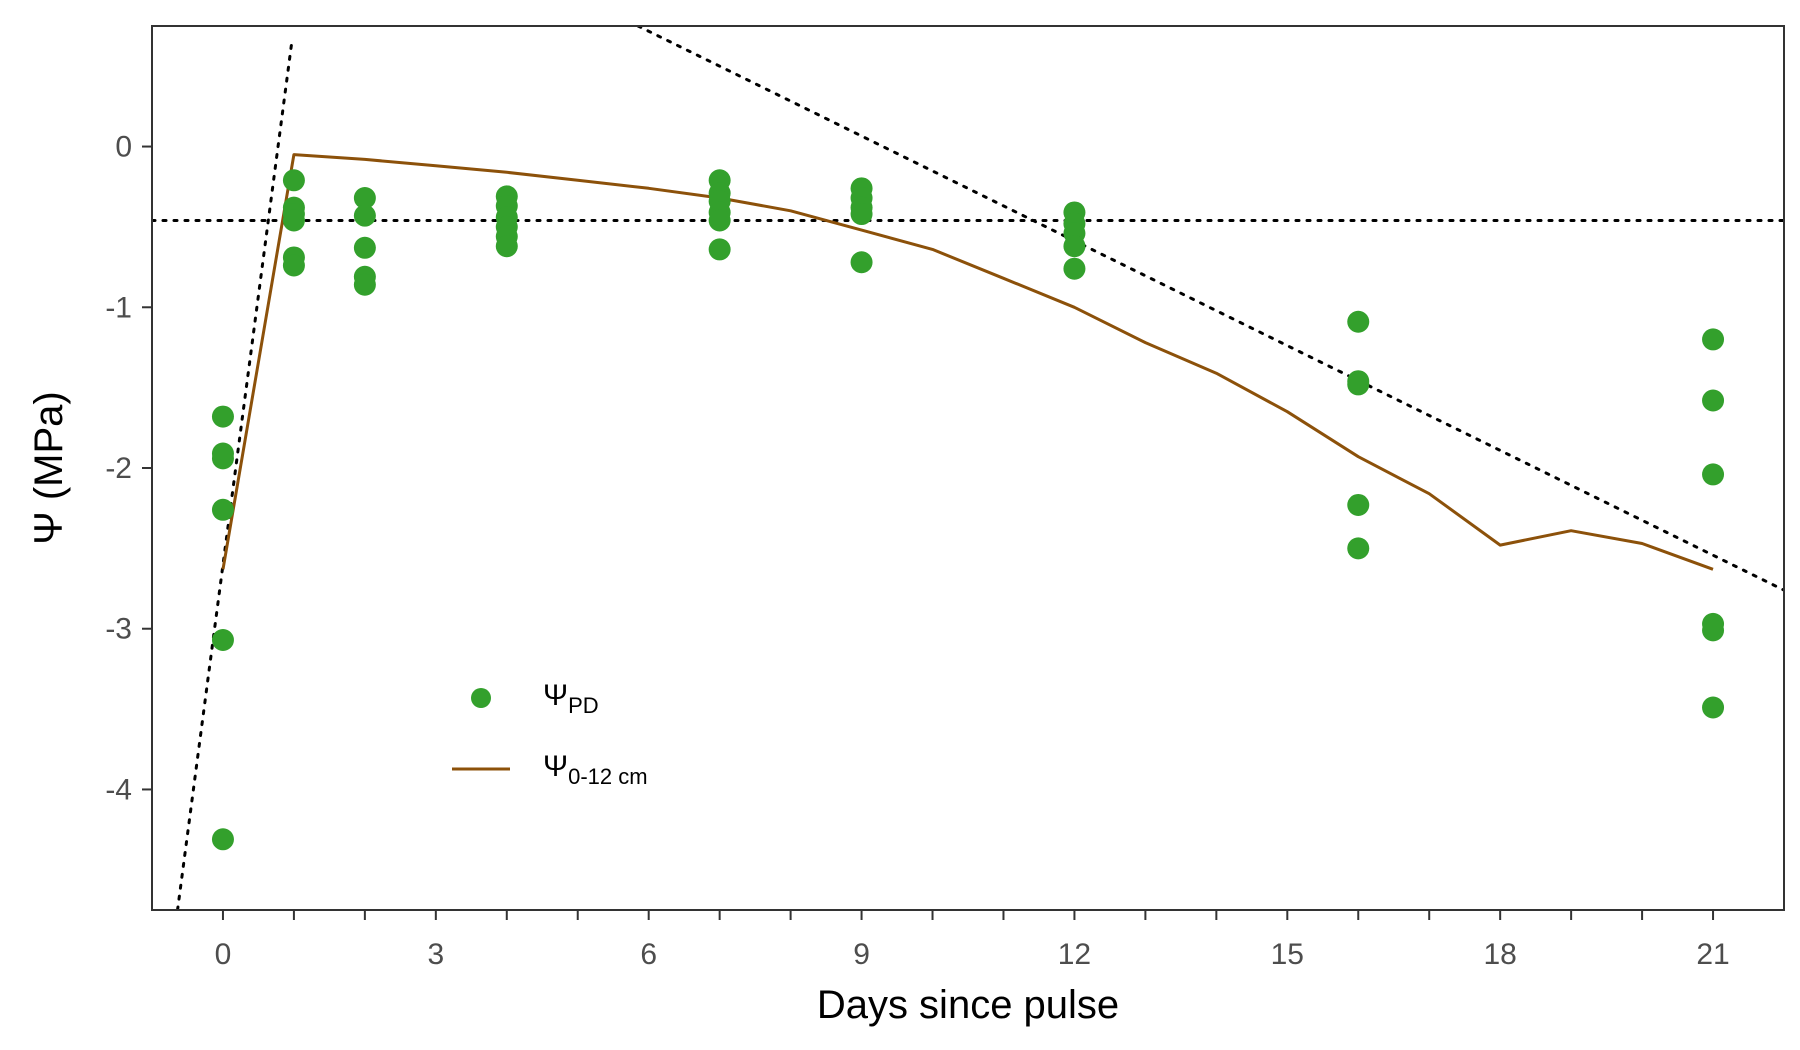  I want to click on y-tick-label: -3, so click(118, 629).